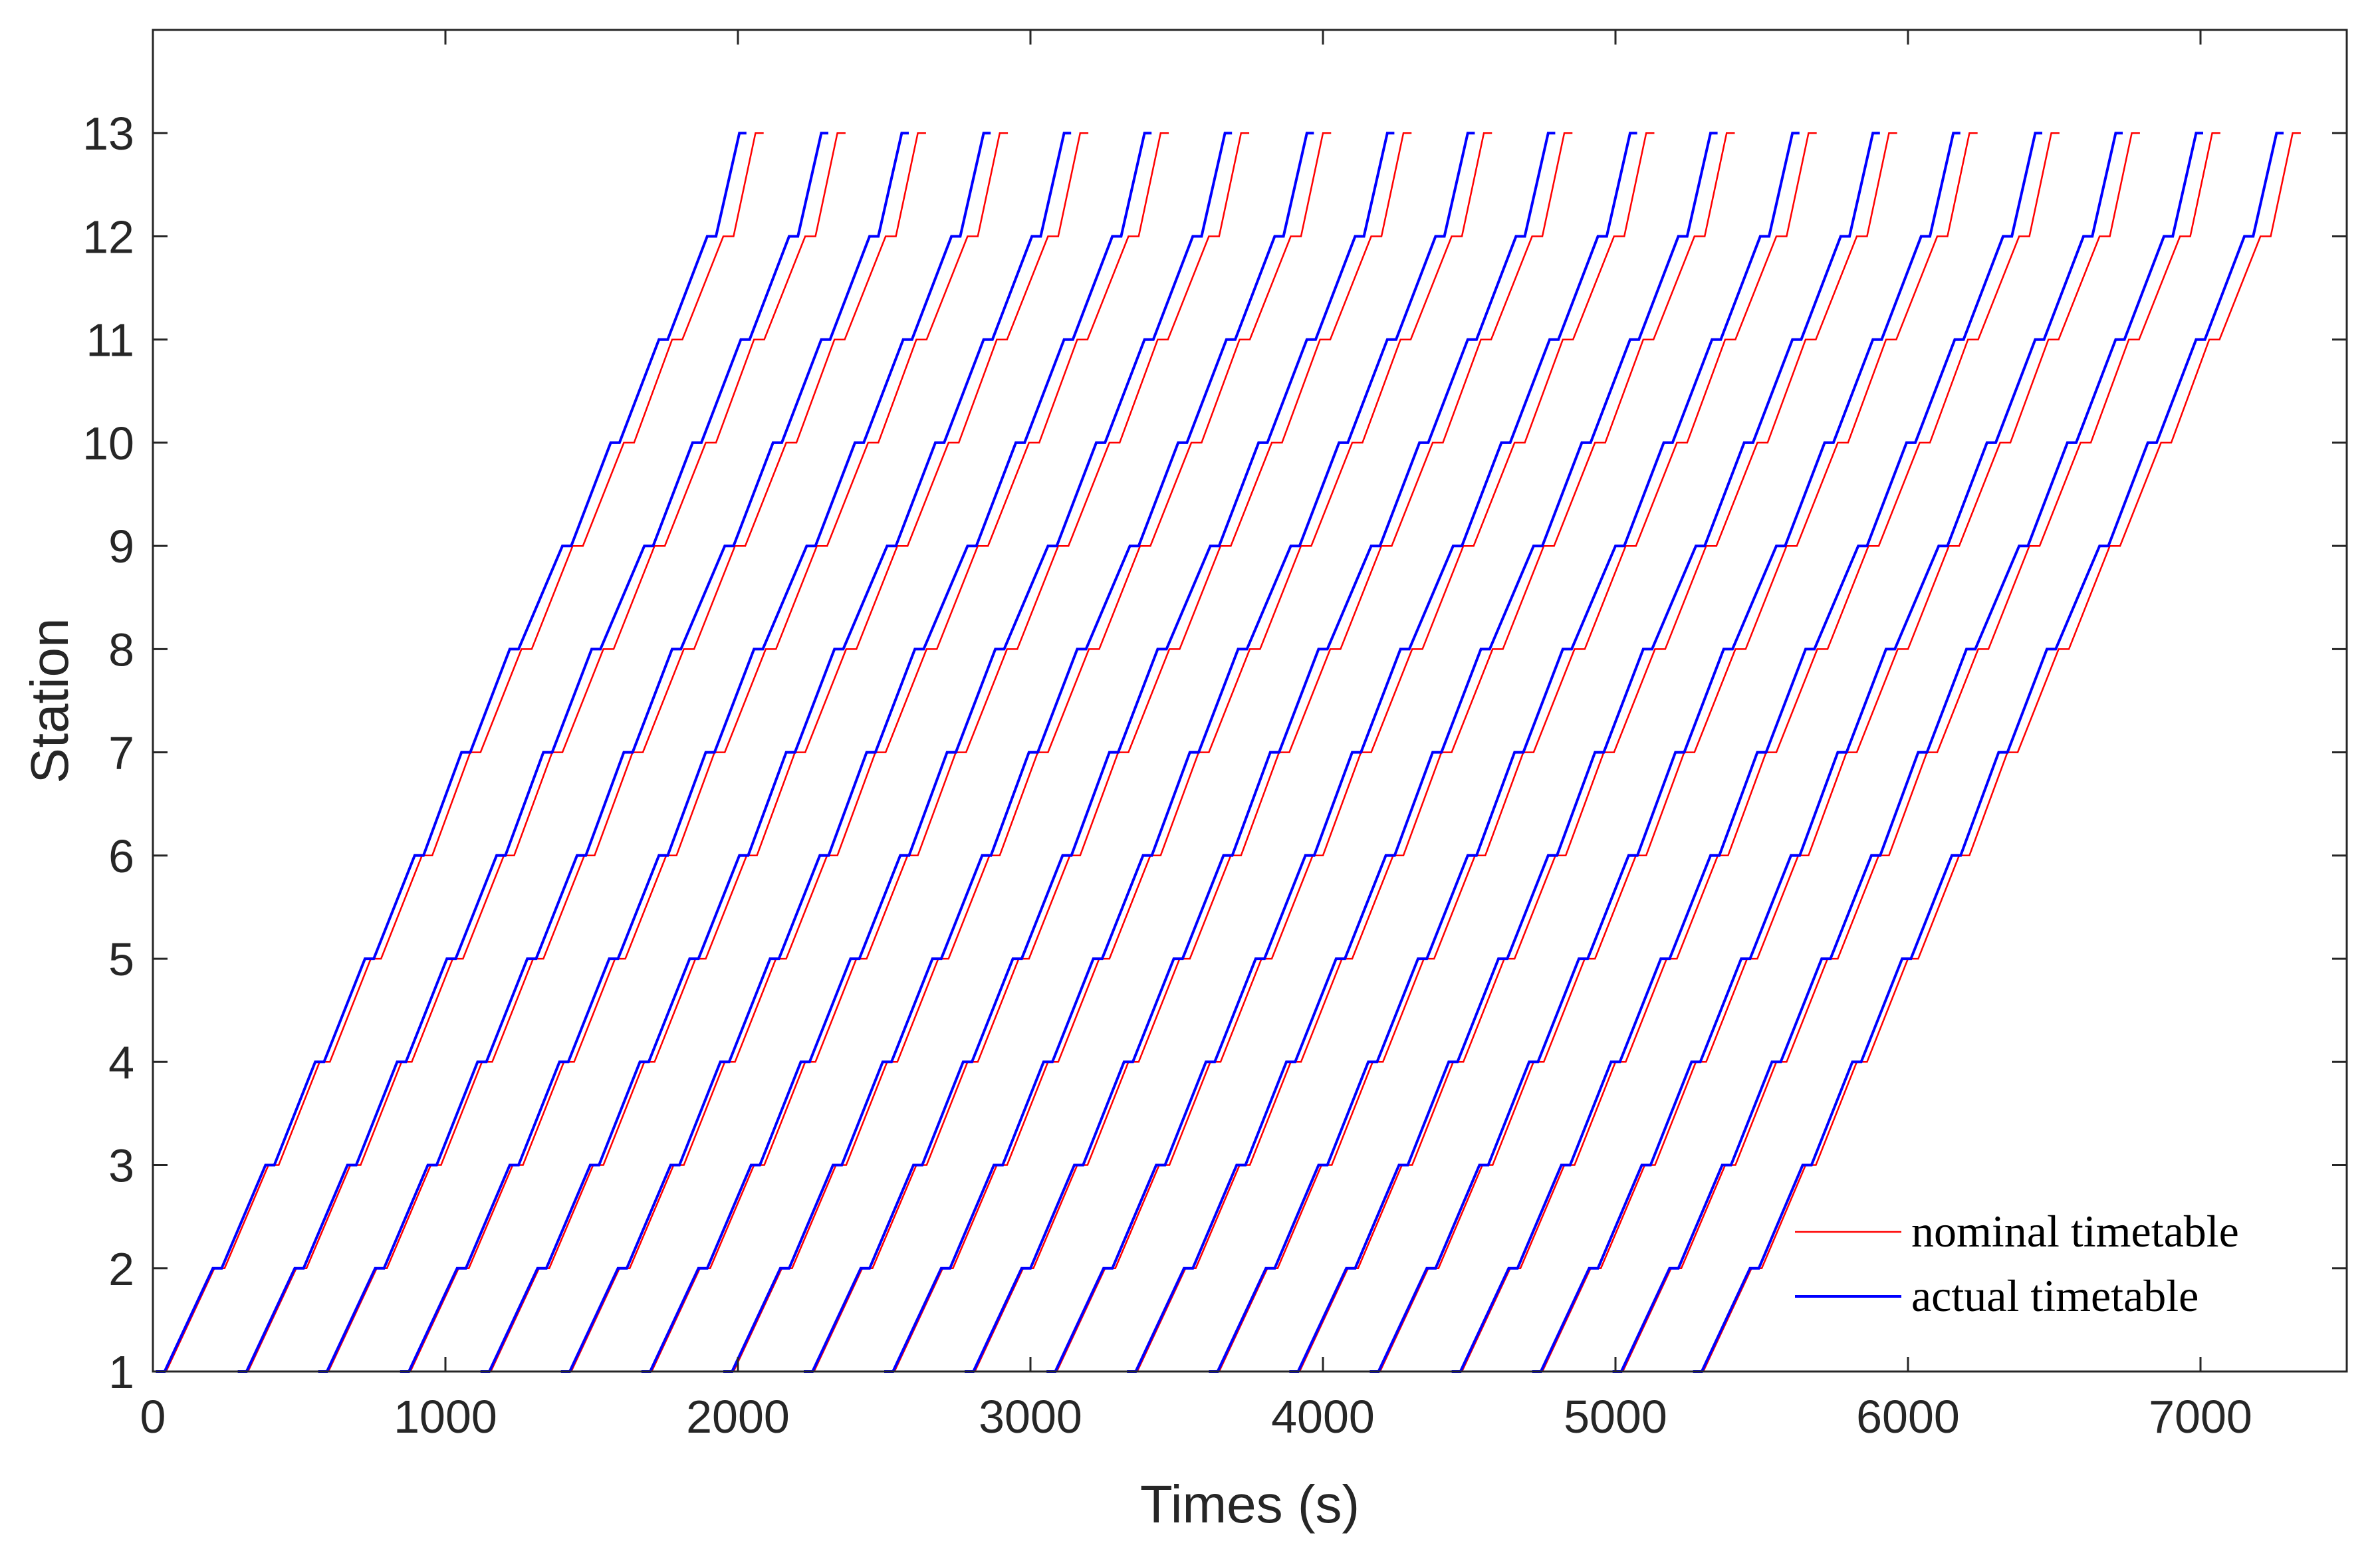 The width and height of the screenshot is (2380, 1555). What do you see at coordinates (2055, 1295) in the screenshot?
I see `legend-label-actual: actual timetable` at bounding box center [2055, 1295].